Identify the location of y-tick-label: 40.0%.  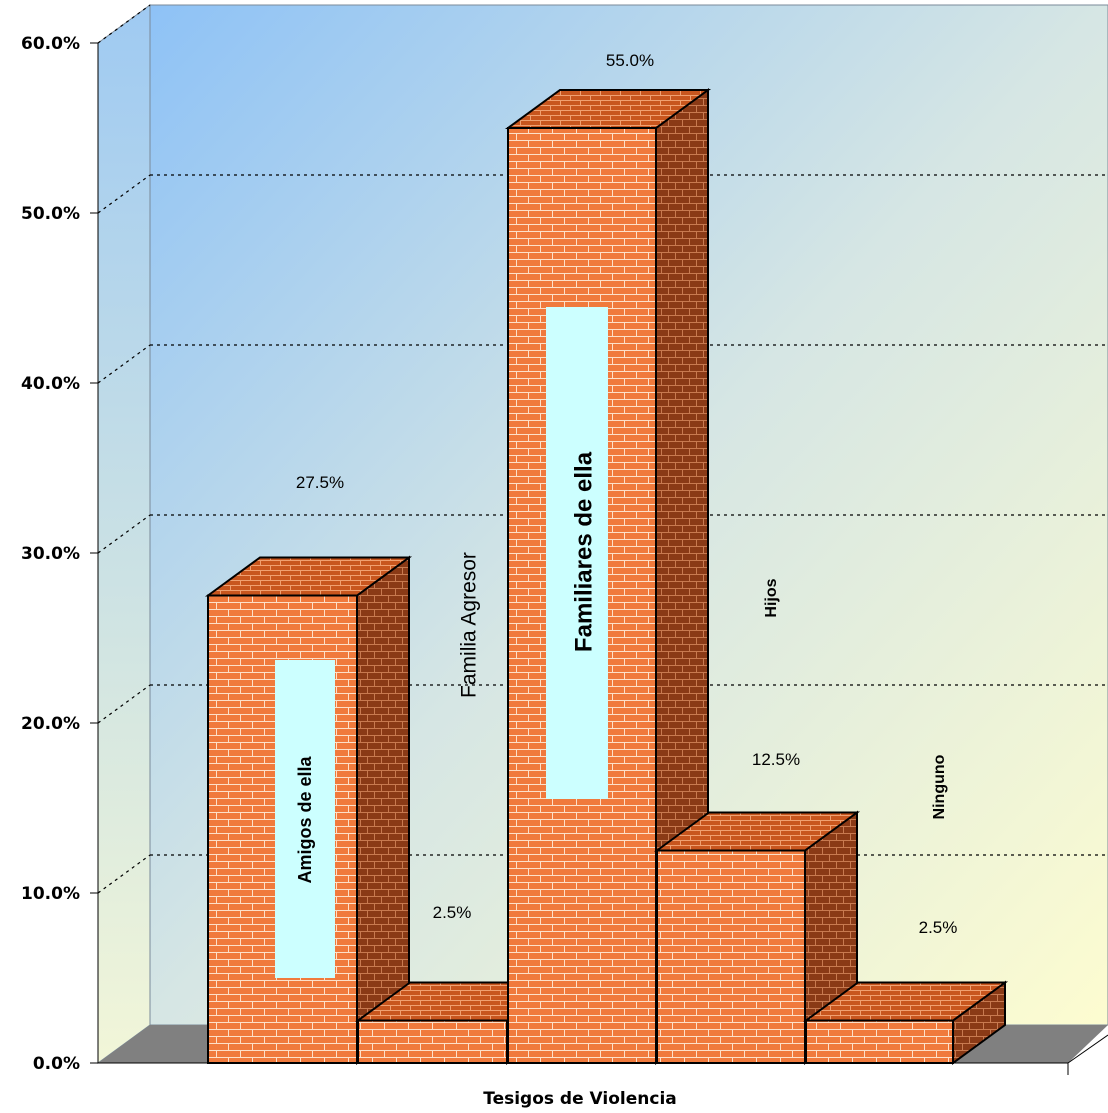
(50, 384).